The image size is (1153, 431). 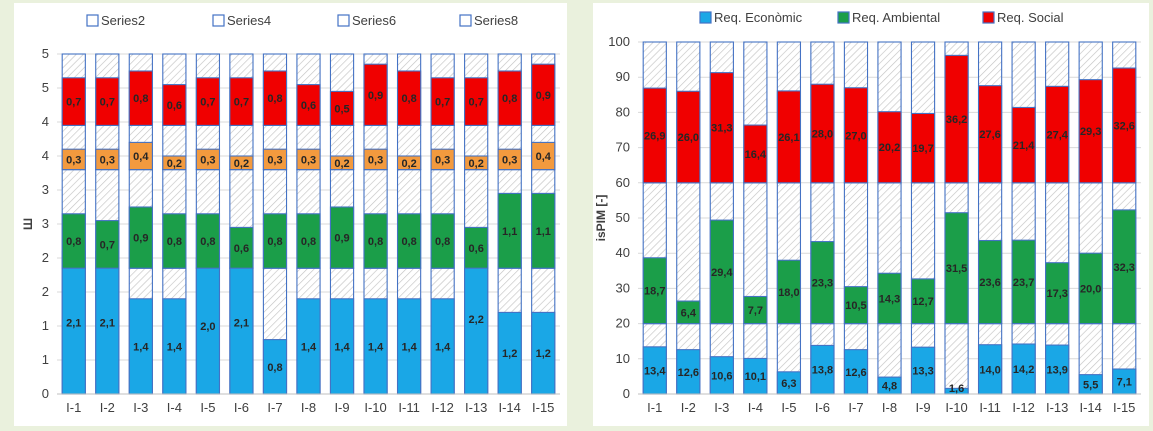 What do you see at coordinates (922, 302) in the screenshot?
I see `data-label: 12,7` at bounding box center [922, 302].